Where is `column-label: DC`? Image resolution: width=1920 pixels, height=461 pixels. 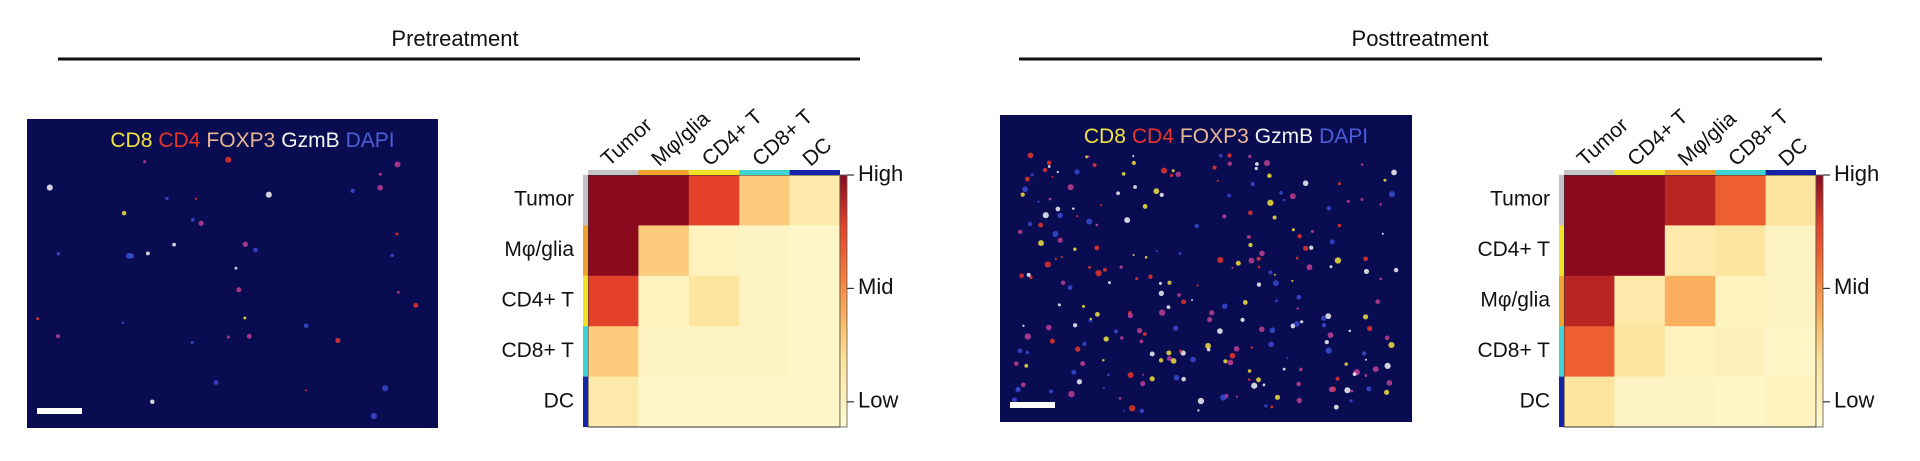 column-label: DC is located at coordinates (817, 151).